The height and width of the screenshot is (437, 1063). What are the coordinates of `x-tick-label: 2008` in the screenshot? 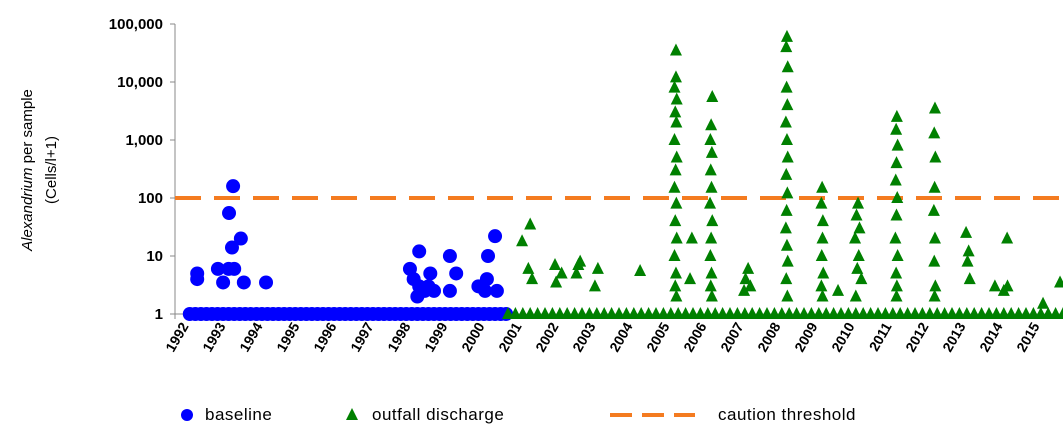 It's located at (769, 336).